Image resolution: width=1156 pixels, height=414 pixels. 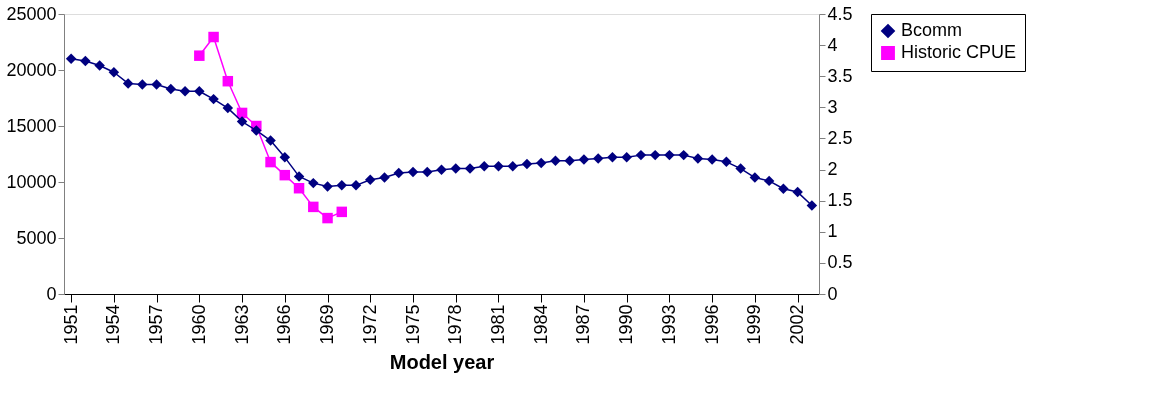 What do you see at coordinates (156, 324) in the screenshot?
I see `x-tick-label: 1957` at bounding box center [156, 324].